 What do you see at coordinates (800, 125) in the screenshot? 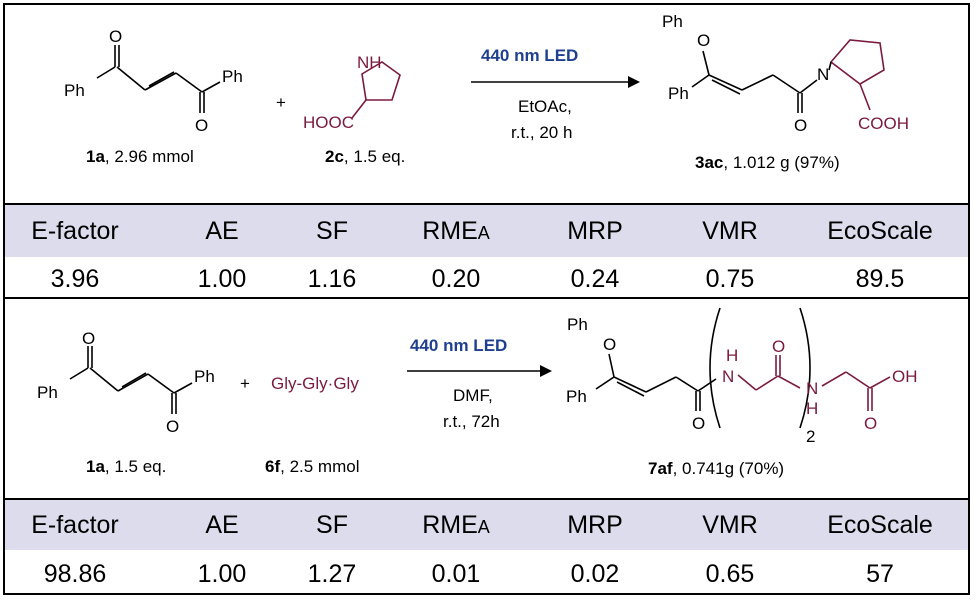
I see `atom-o-prod-1: O` at bounding box center [800, 125].